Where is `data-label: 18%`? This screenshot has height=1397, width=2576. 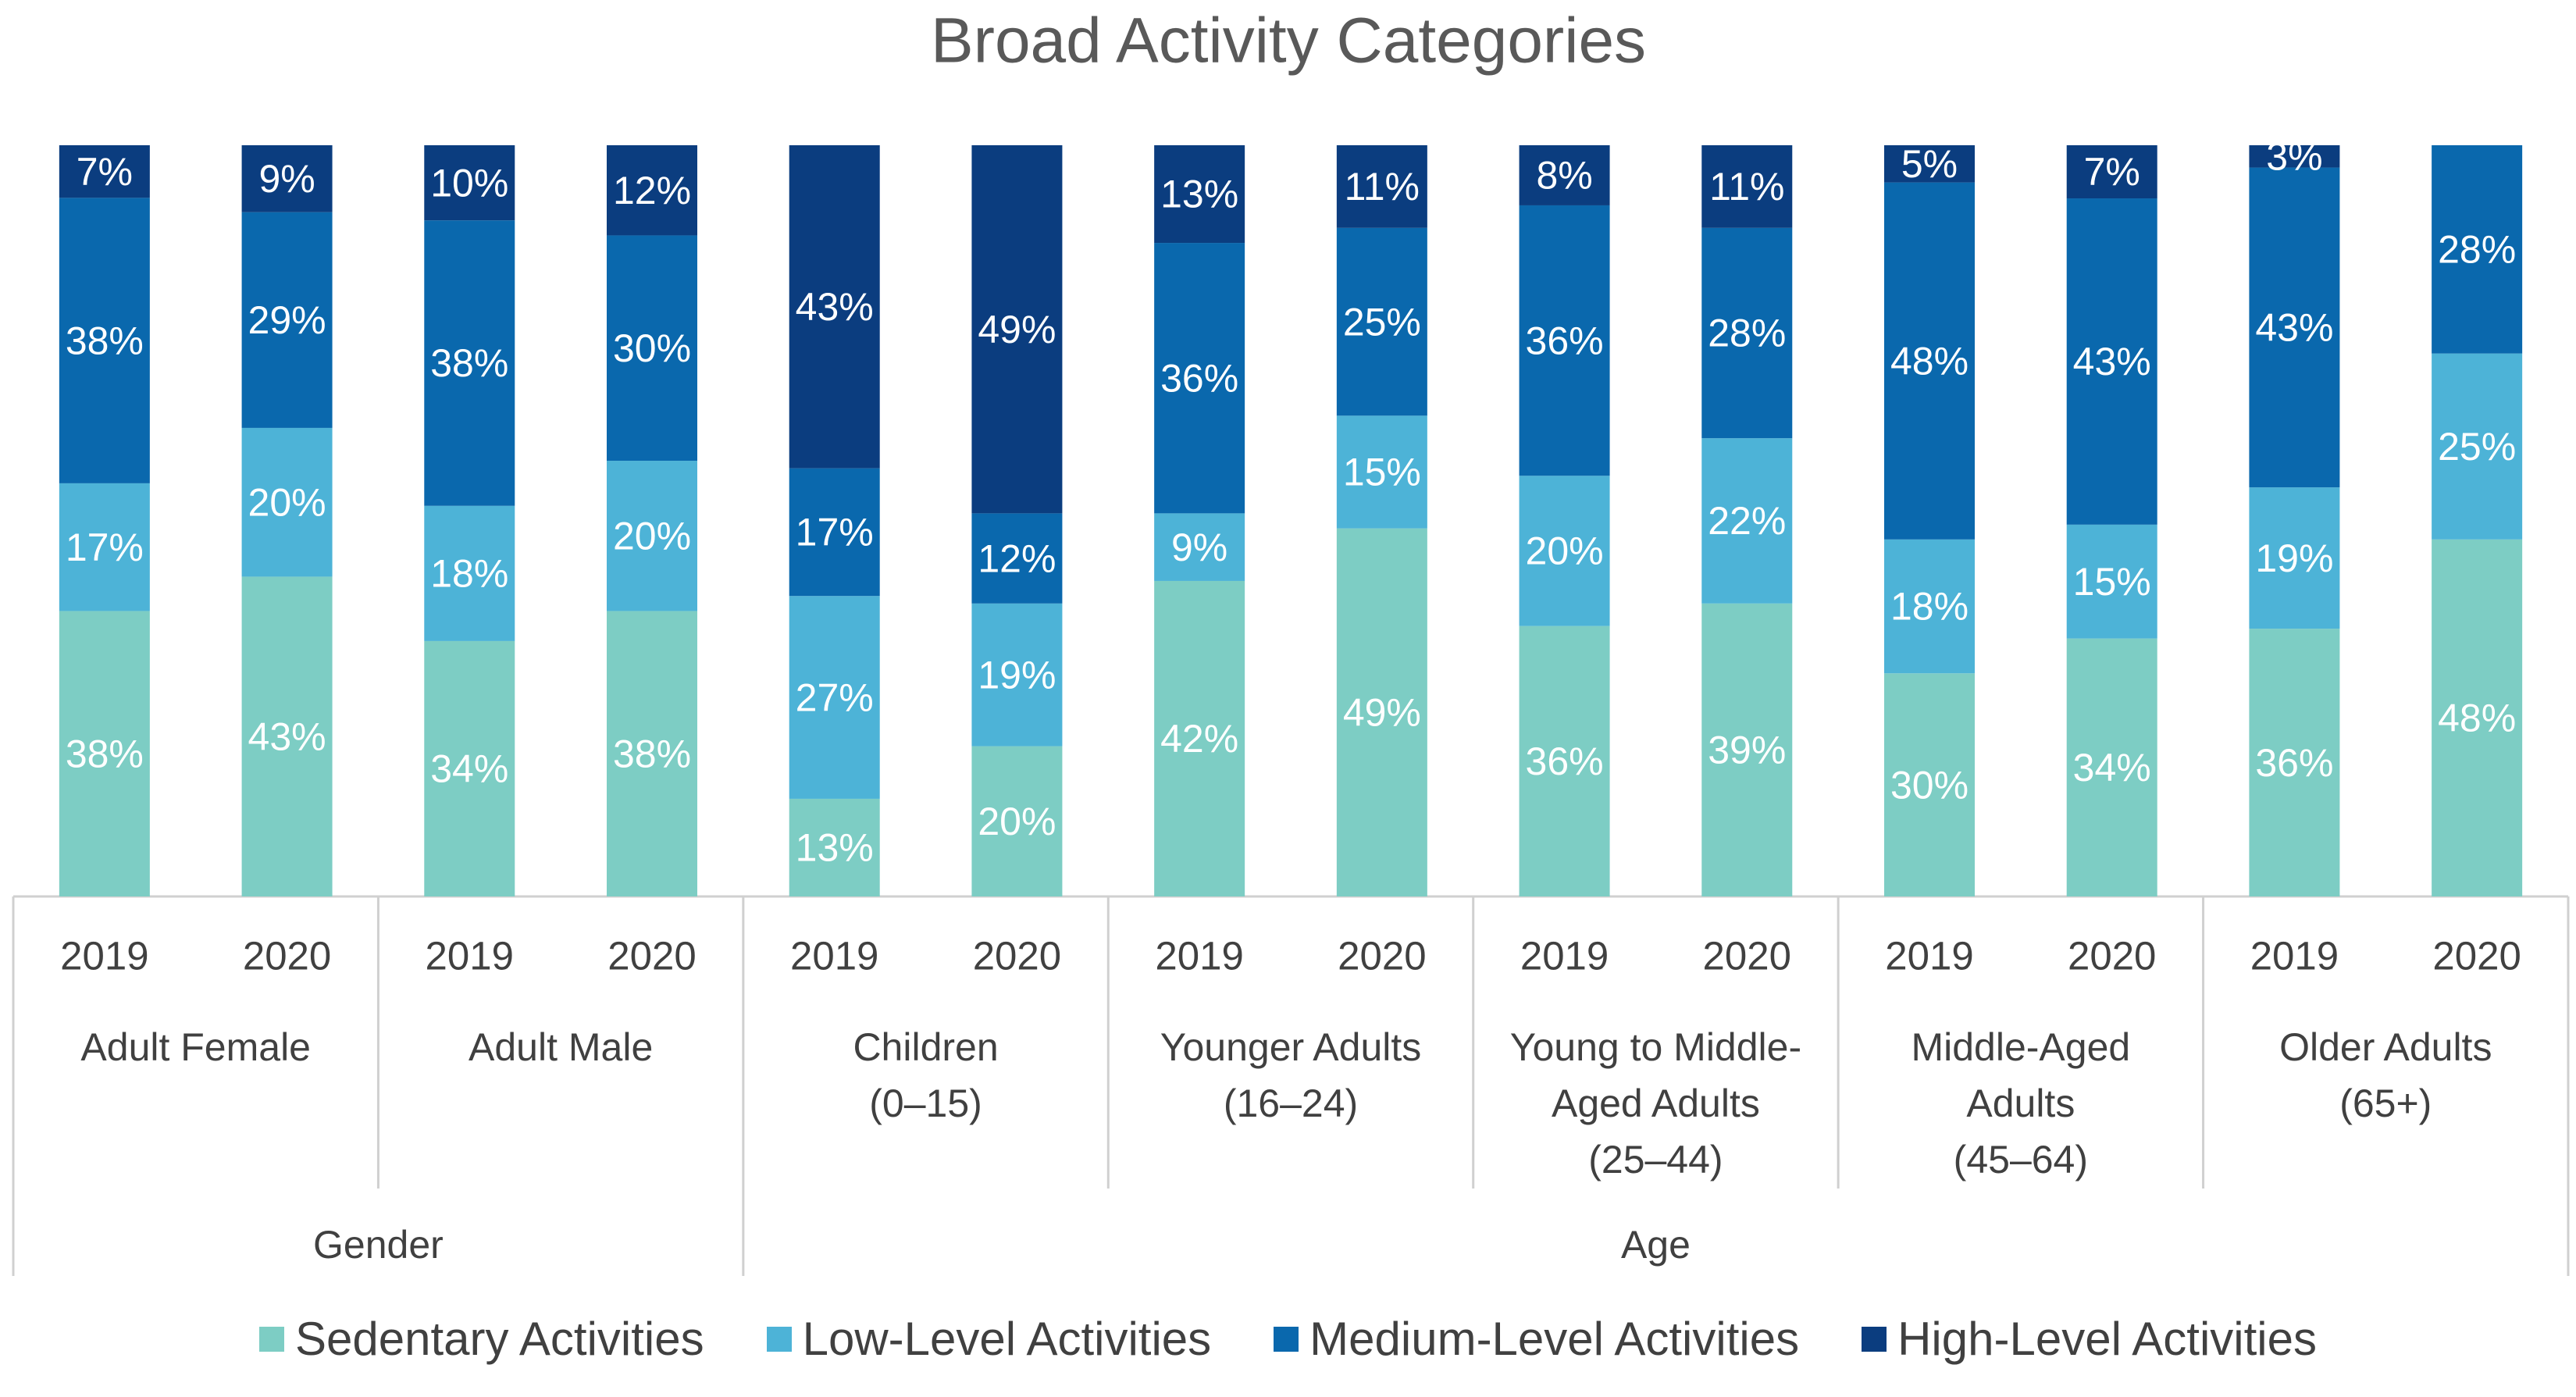
data-label: 18% is located at coordinates (469, 574).